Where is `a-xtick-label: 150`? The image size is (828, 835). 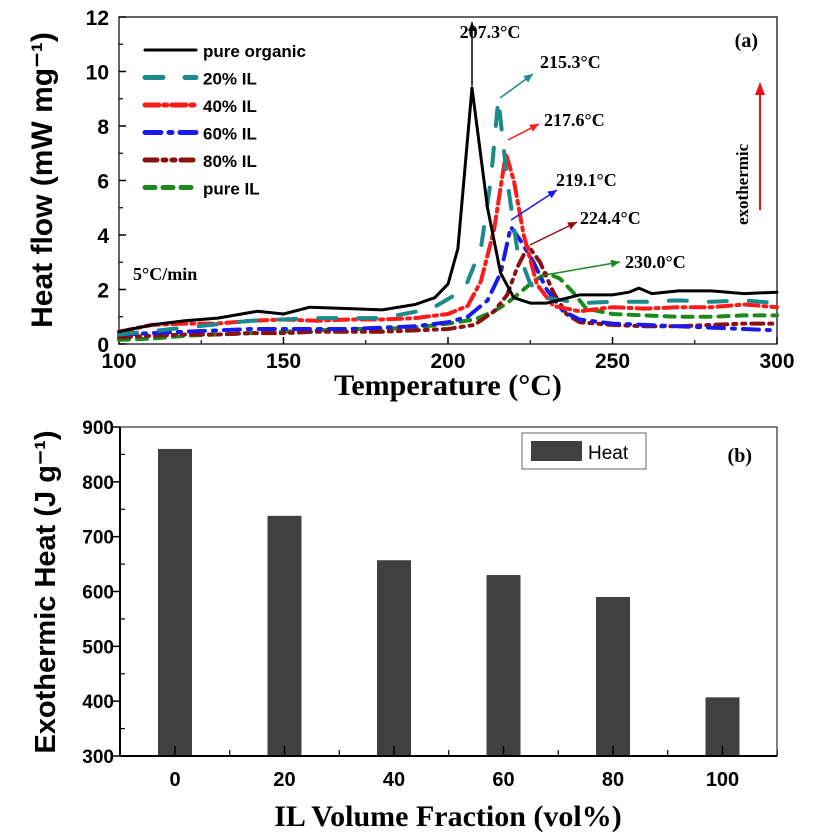
a-xtick-label: 150 is located at coordinates (283, 361).